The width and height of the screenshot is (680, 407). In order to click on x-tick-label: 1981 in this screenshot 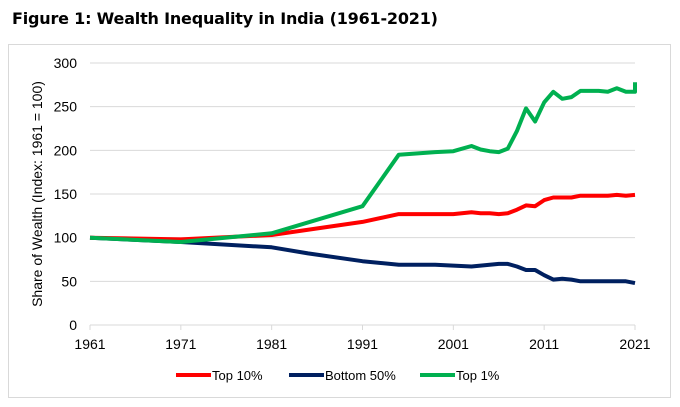, I will do `click(271, 344)`.